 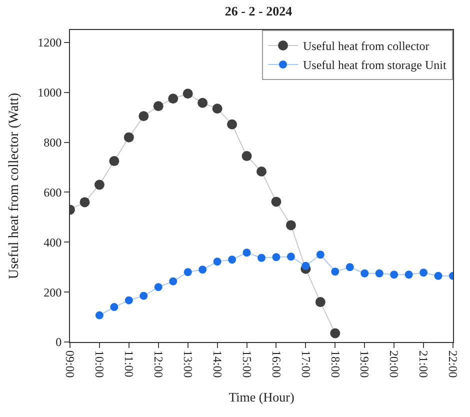 I want to click on chart-title: 26 - 2 - 2024, so click(x=258, y=10).